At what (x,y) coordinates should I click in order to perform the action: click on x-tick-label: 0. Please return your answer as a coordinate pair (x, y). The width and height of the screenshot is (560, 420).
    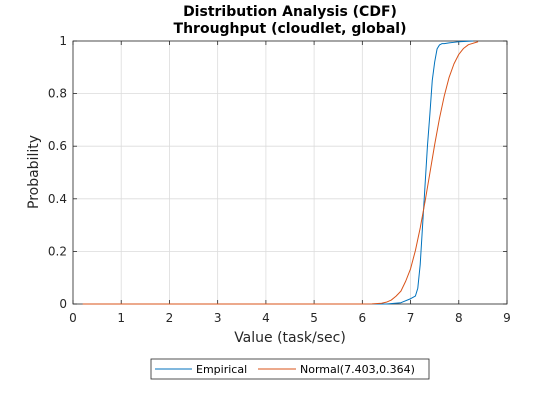
    Looking at the image, I should click on (73, 318).